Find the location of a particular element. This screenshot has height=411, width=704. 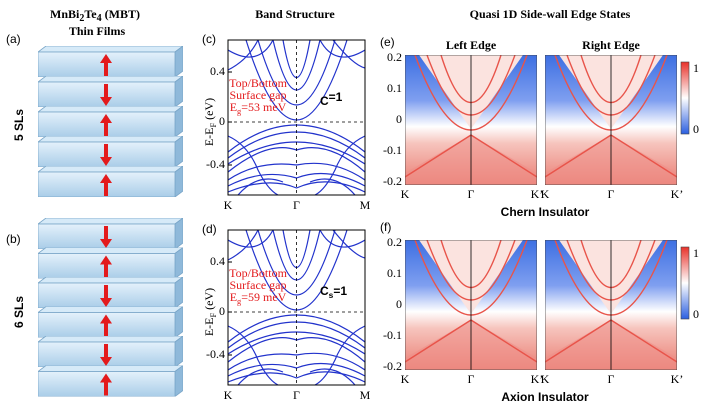

t: Te is located at coordinates (90, 14).